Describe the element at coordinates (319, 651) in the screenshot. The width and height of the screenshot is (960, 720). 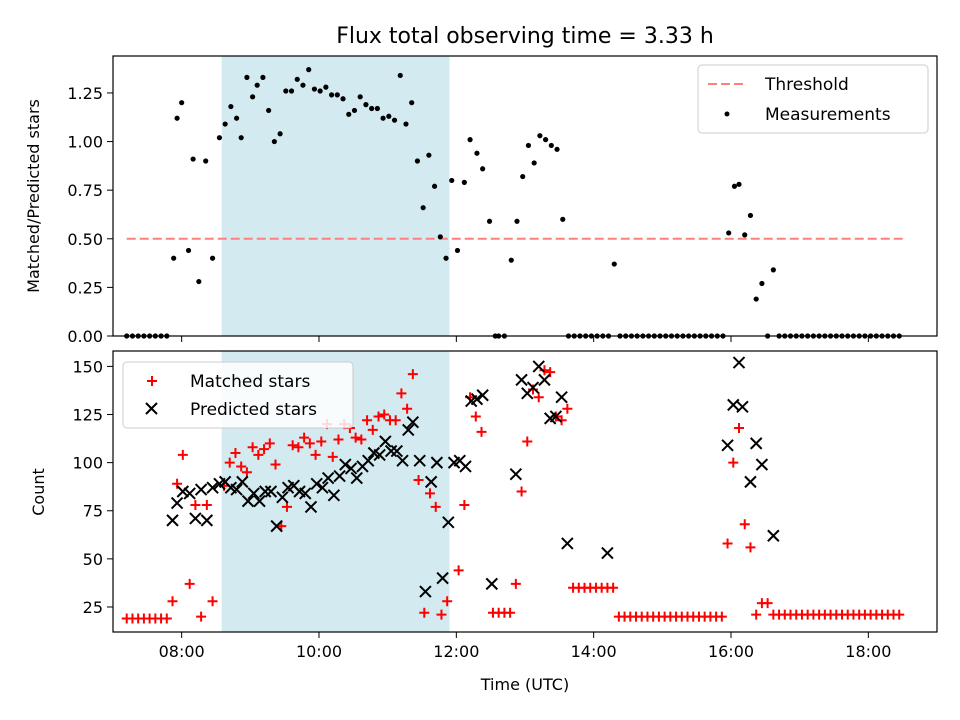
I see `x-tick-label: 10:00` at that location.